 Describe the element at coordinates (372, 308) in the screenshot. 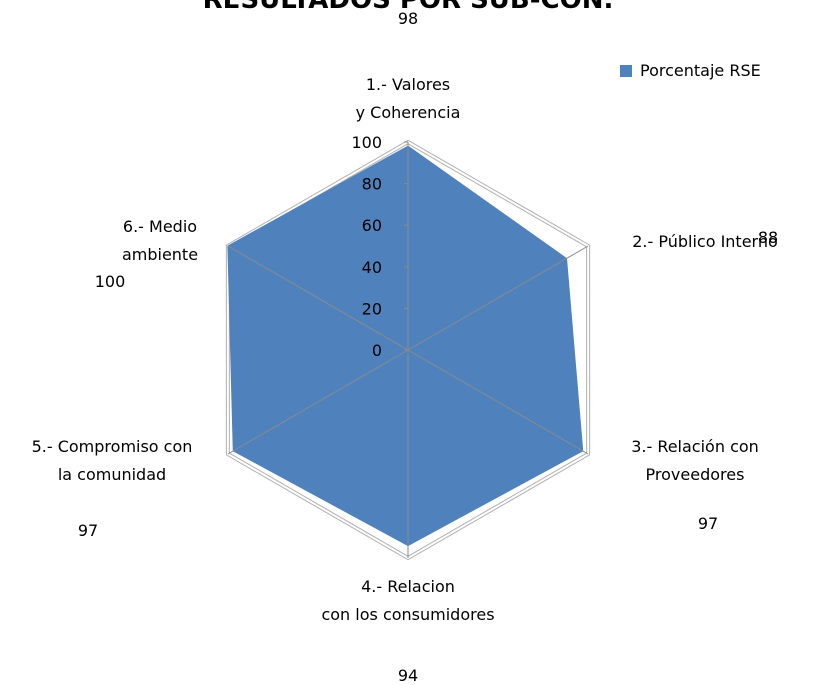

I see `r-tick-label: 20` at that location.